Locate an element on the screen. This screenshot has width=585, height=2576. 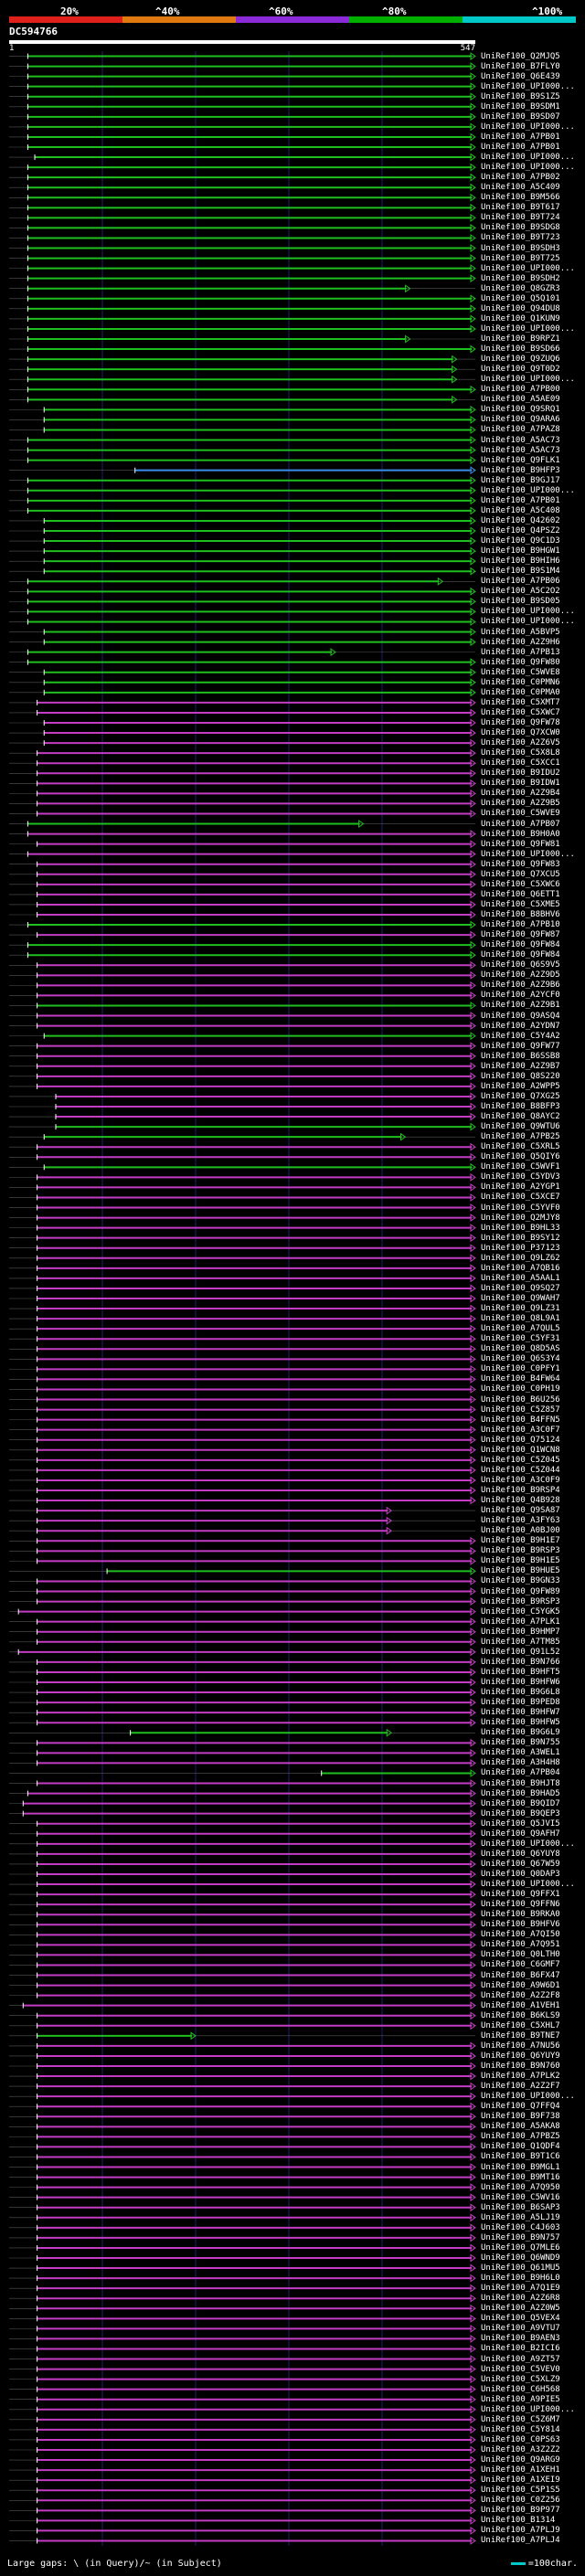
hit-label: UniRef100_Q9T0D2 is located at coordinates (520, 370).